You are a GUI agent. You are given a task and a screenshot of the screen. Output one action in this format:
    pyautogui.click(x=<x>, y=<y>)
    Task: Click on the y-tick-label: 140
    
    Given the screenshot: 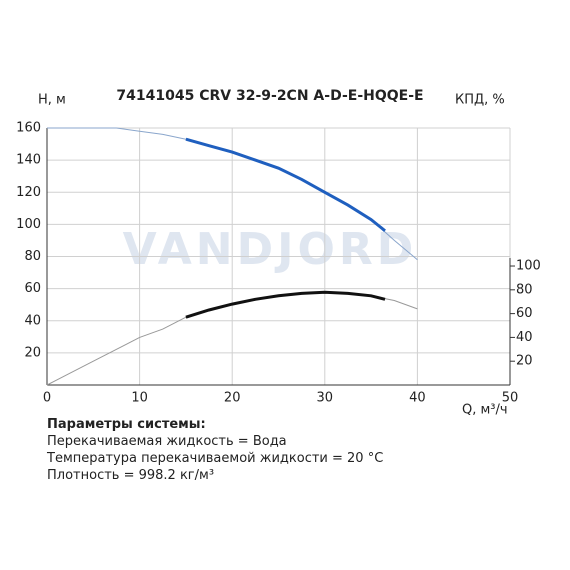 What is the action you would take?
    pyautogui.click(x=28, y=160)
    